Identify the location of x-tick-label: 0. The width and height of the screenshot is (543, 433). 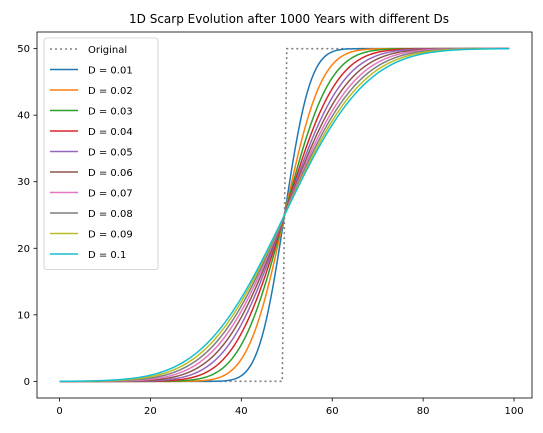
(59, 411).